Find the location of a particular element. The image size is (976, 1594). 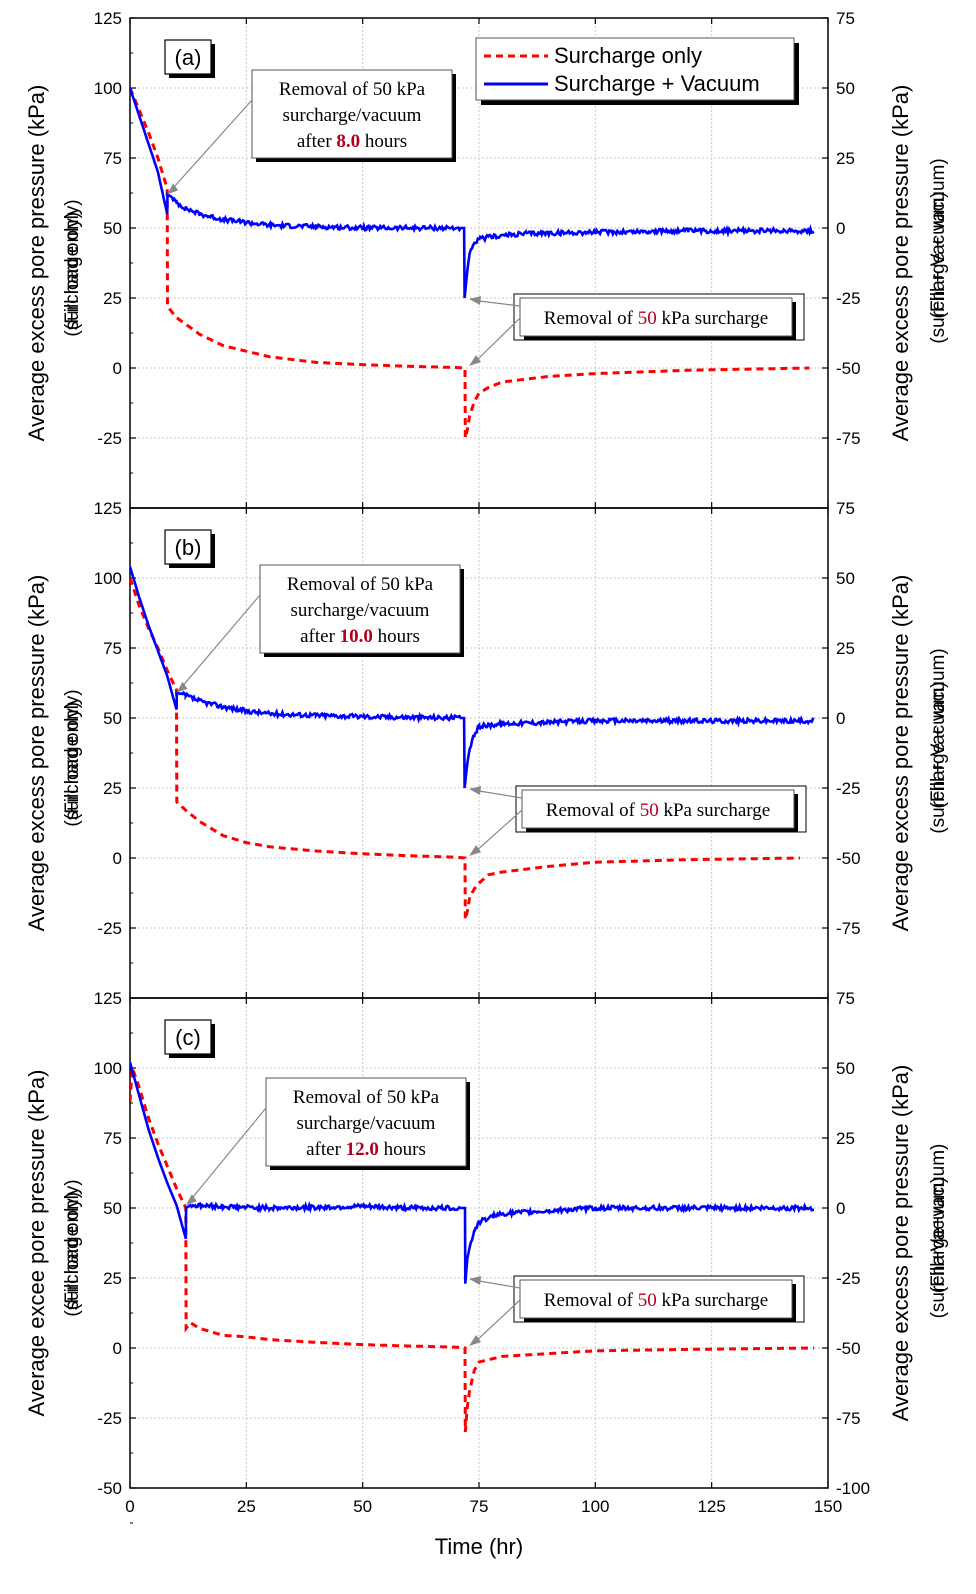

x-tick-label: 125 is located at coordinates (711, 1506).